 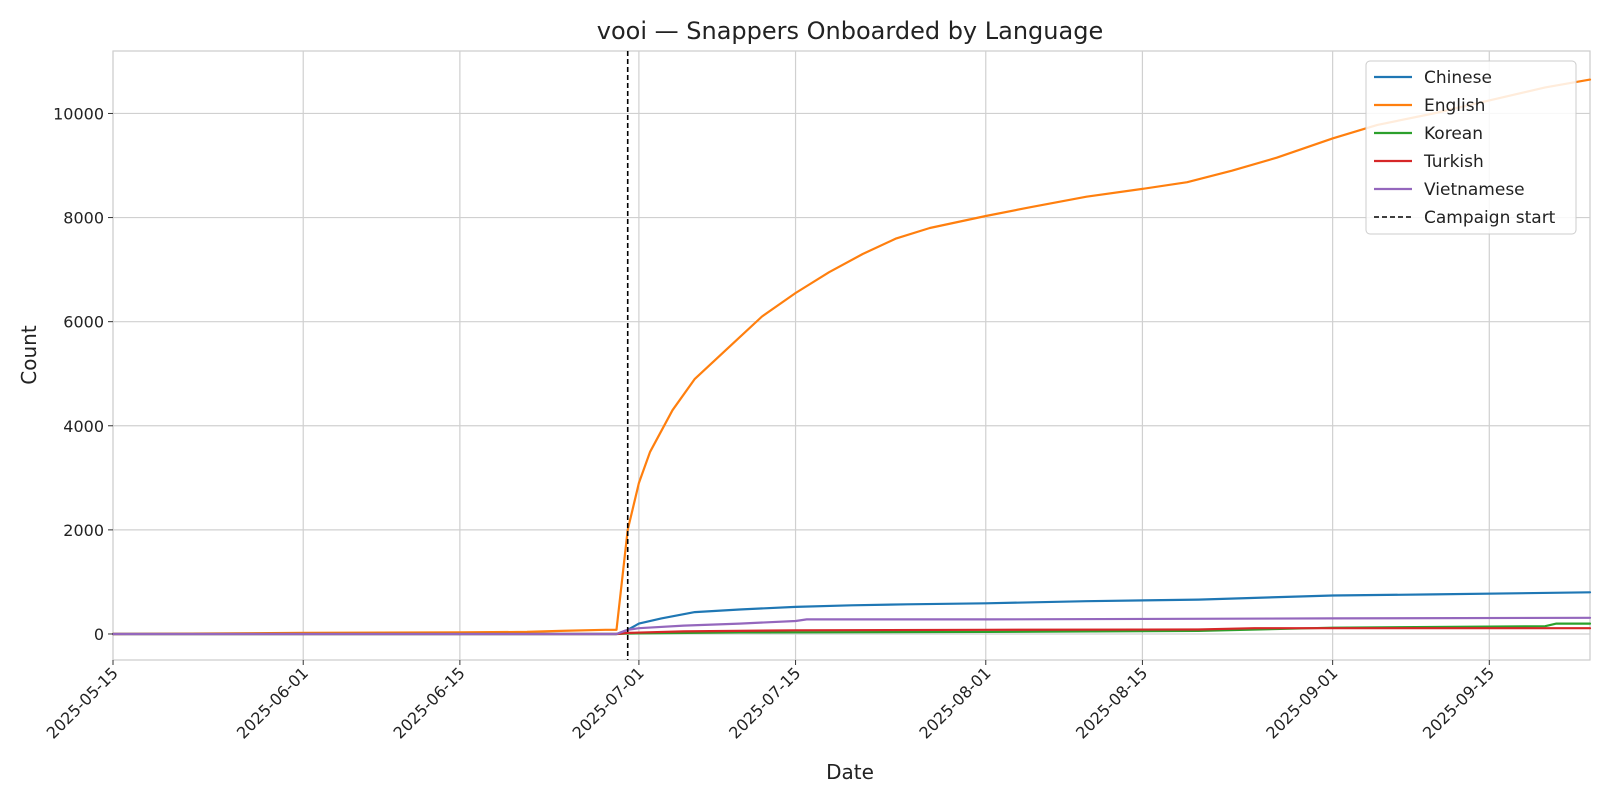 What do you see at coordinates (954, 702) in the screenshot?
I see `x-tick-label: 2025-08-01` at bounding box center [954, 702].